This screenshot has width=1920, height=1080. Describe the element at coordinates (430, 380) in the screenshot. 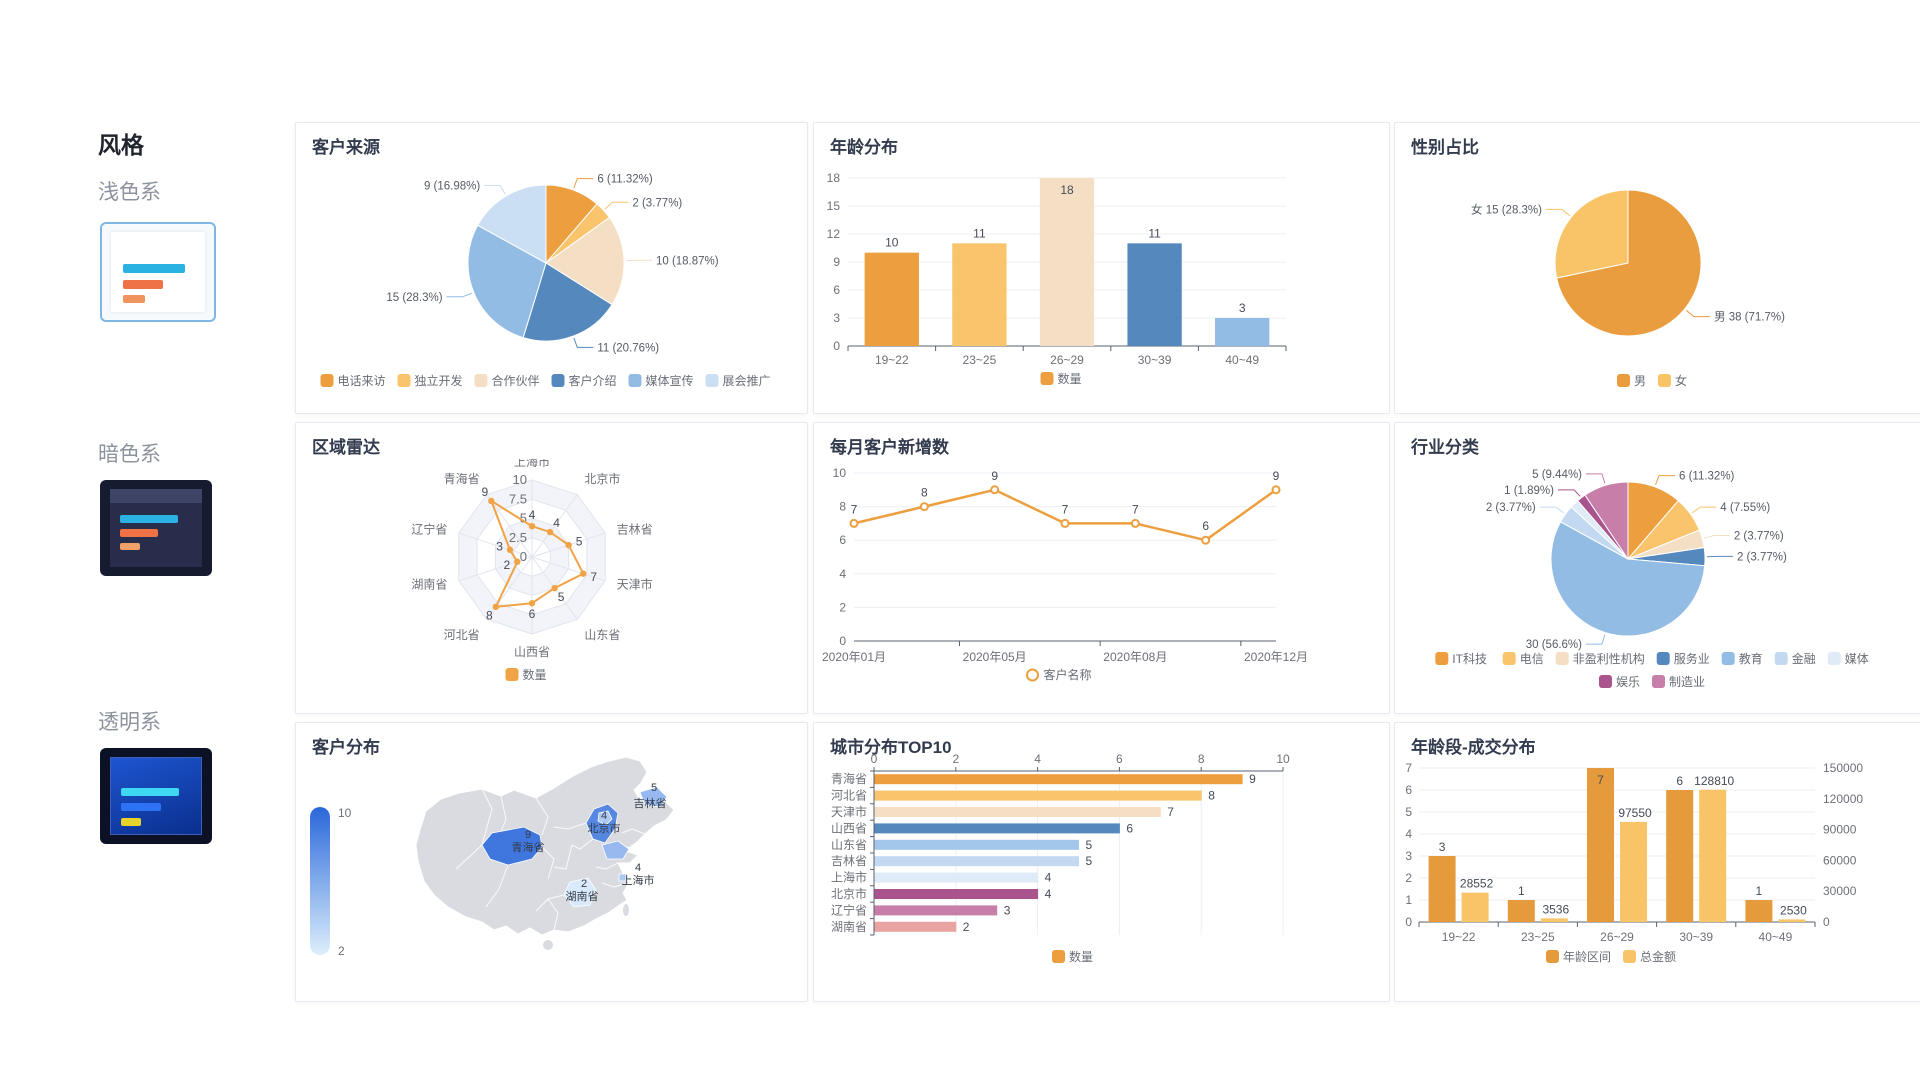

I see `legend-item-独立开发: 独立开发` at that location.